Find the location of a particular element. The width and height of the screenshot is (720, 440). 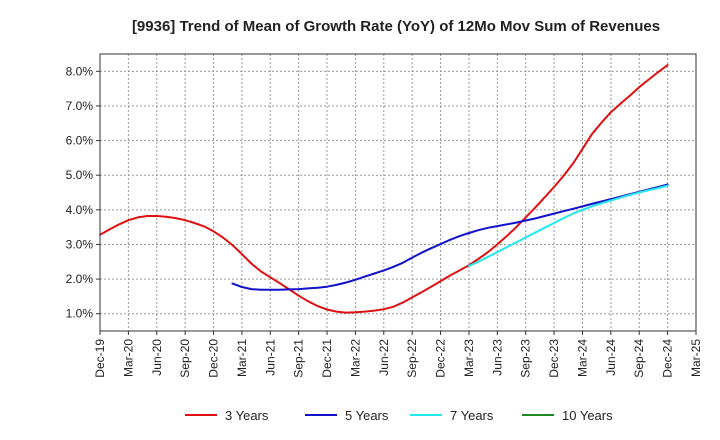

x-tick-label: Dec-24 is located at coordinates (668, 358).